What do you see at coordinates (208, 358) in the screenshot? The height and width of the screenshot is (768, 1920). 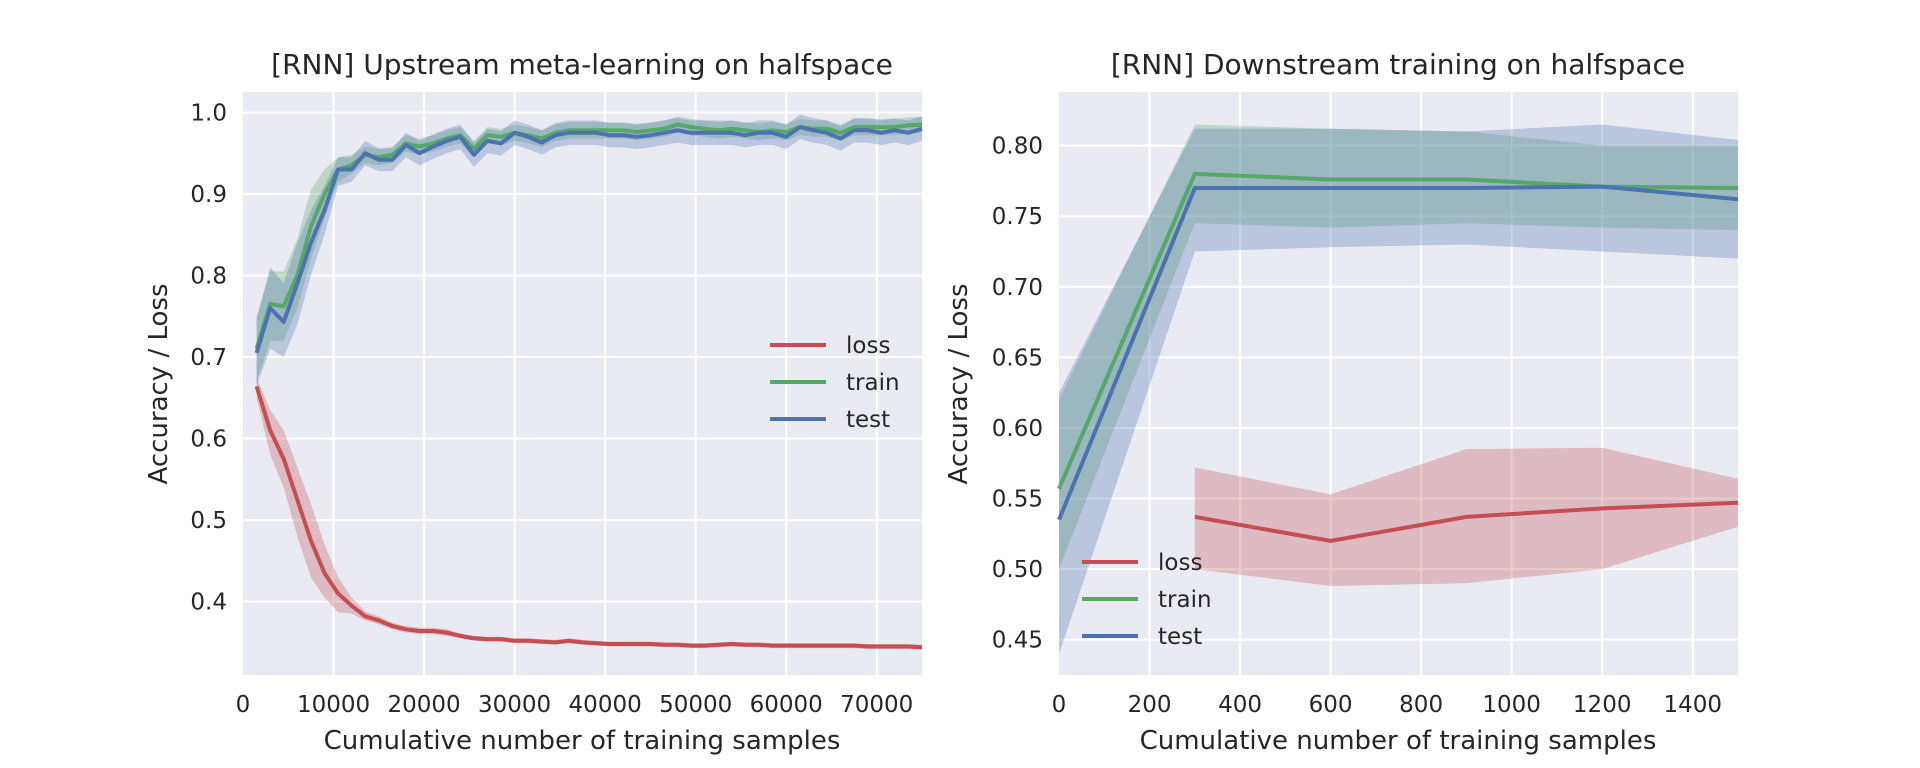 I see `y-tick-label: 0.7` at bounding box center [208, 358].